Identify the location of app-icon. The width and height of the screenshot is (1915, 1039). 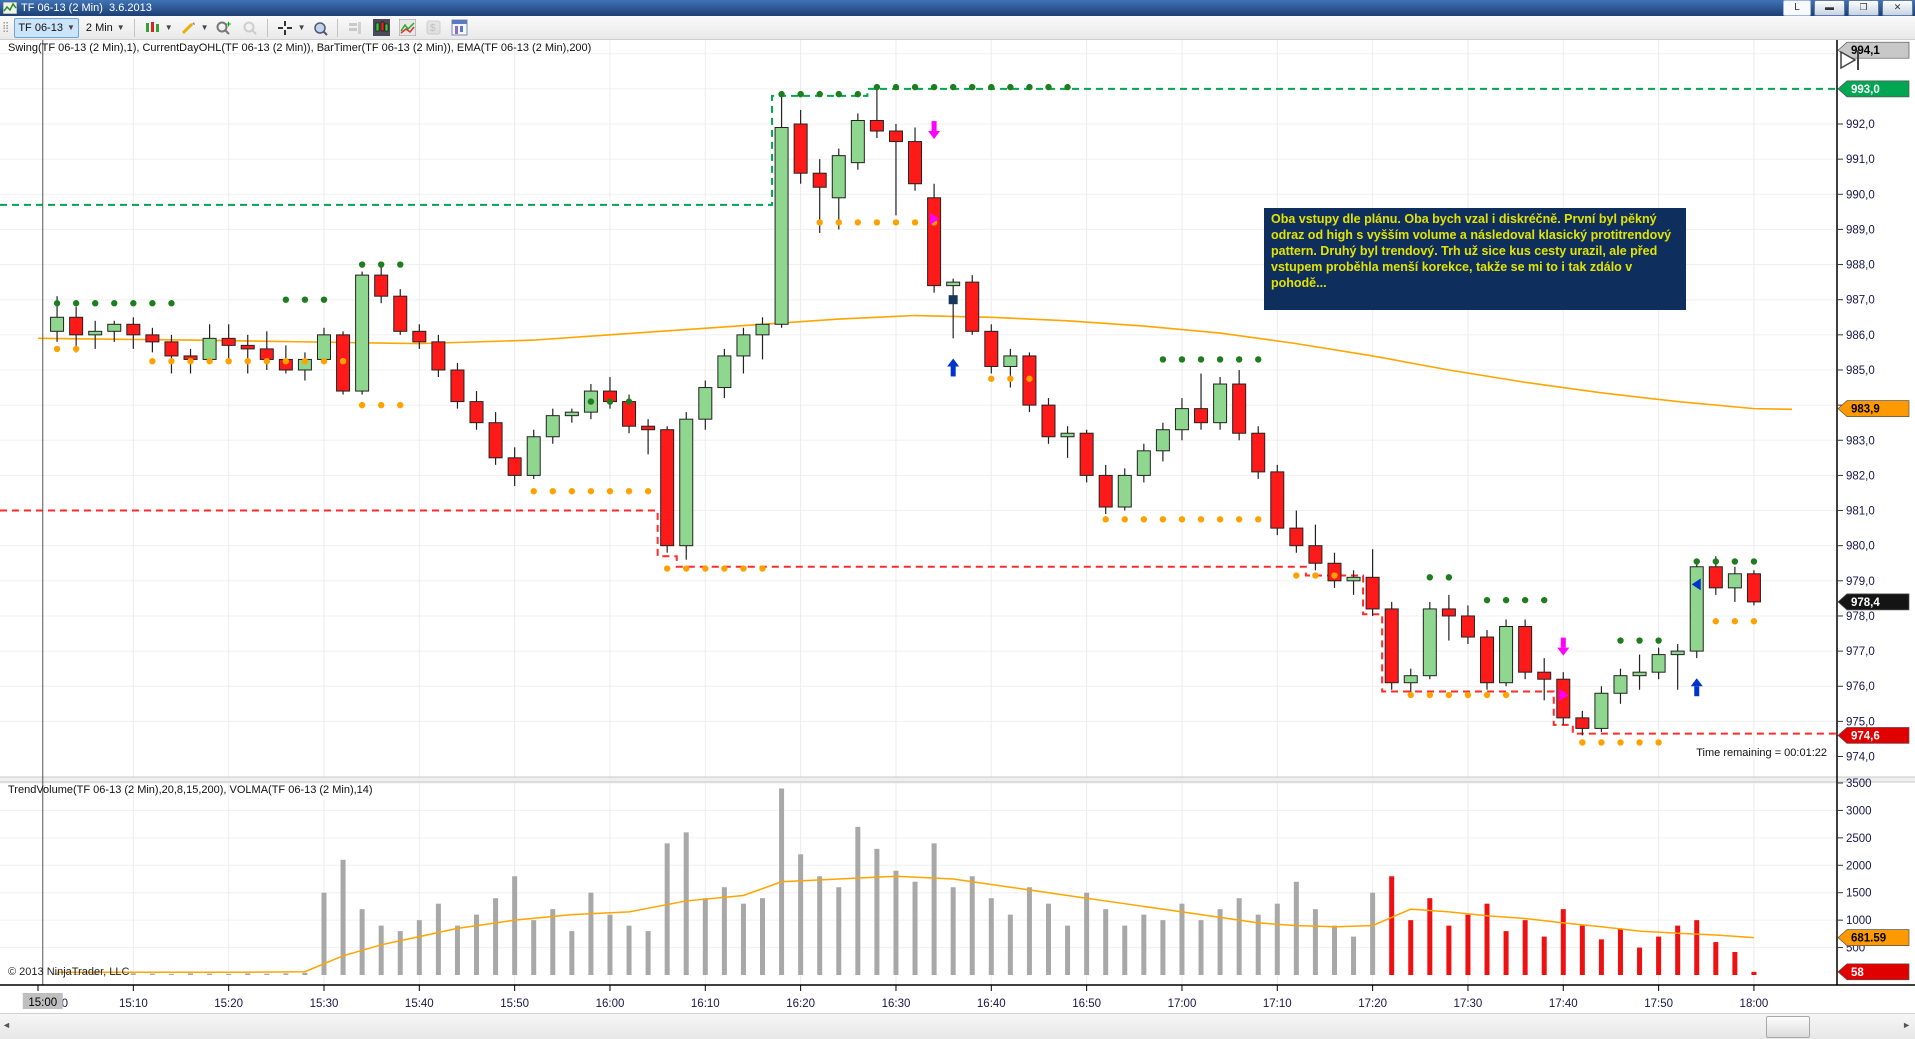
(10, 8).